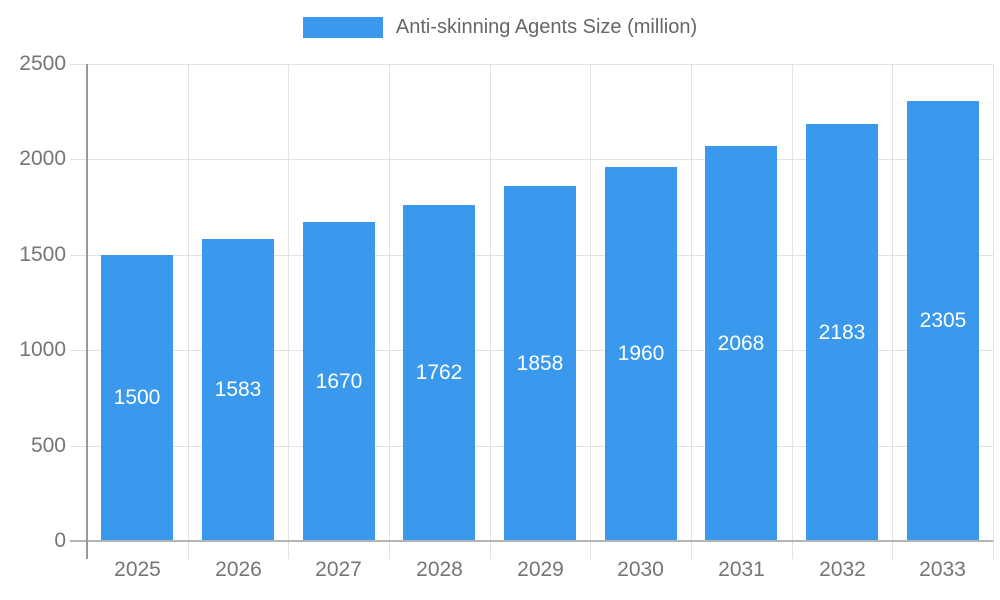  I want to click on y-axis-tick-label: 2500, so click(42, 63).